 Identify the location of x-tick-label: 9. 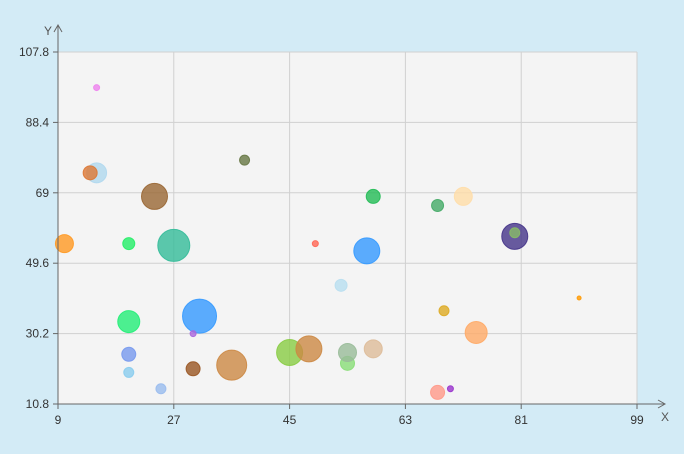
(58, 420).